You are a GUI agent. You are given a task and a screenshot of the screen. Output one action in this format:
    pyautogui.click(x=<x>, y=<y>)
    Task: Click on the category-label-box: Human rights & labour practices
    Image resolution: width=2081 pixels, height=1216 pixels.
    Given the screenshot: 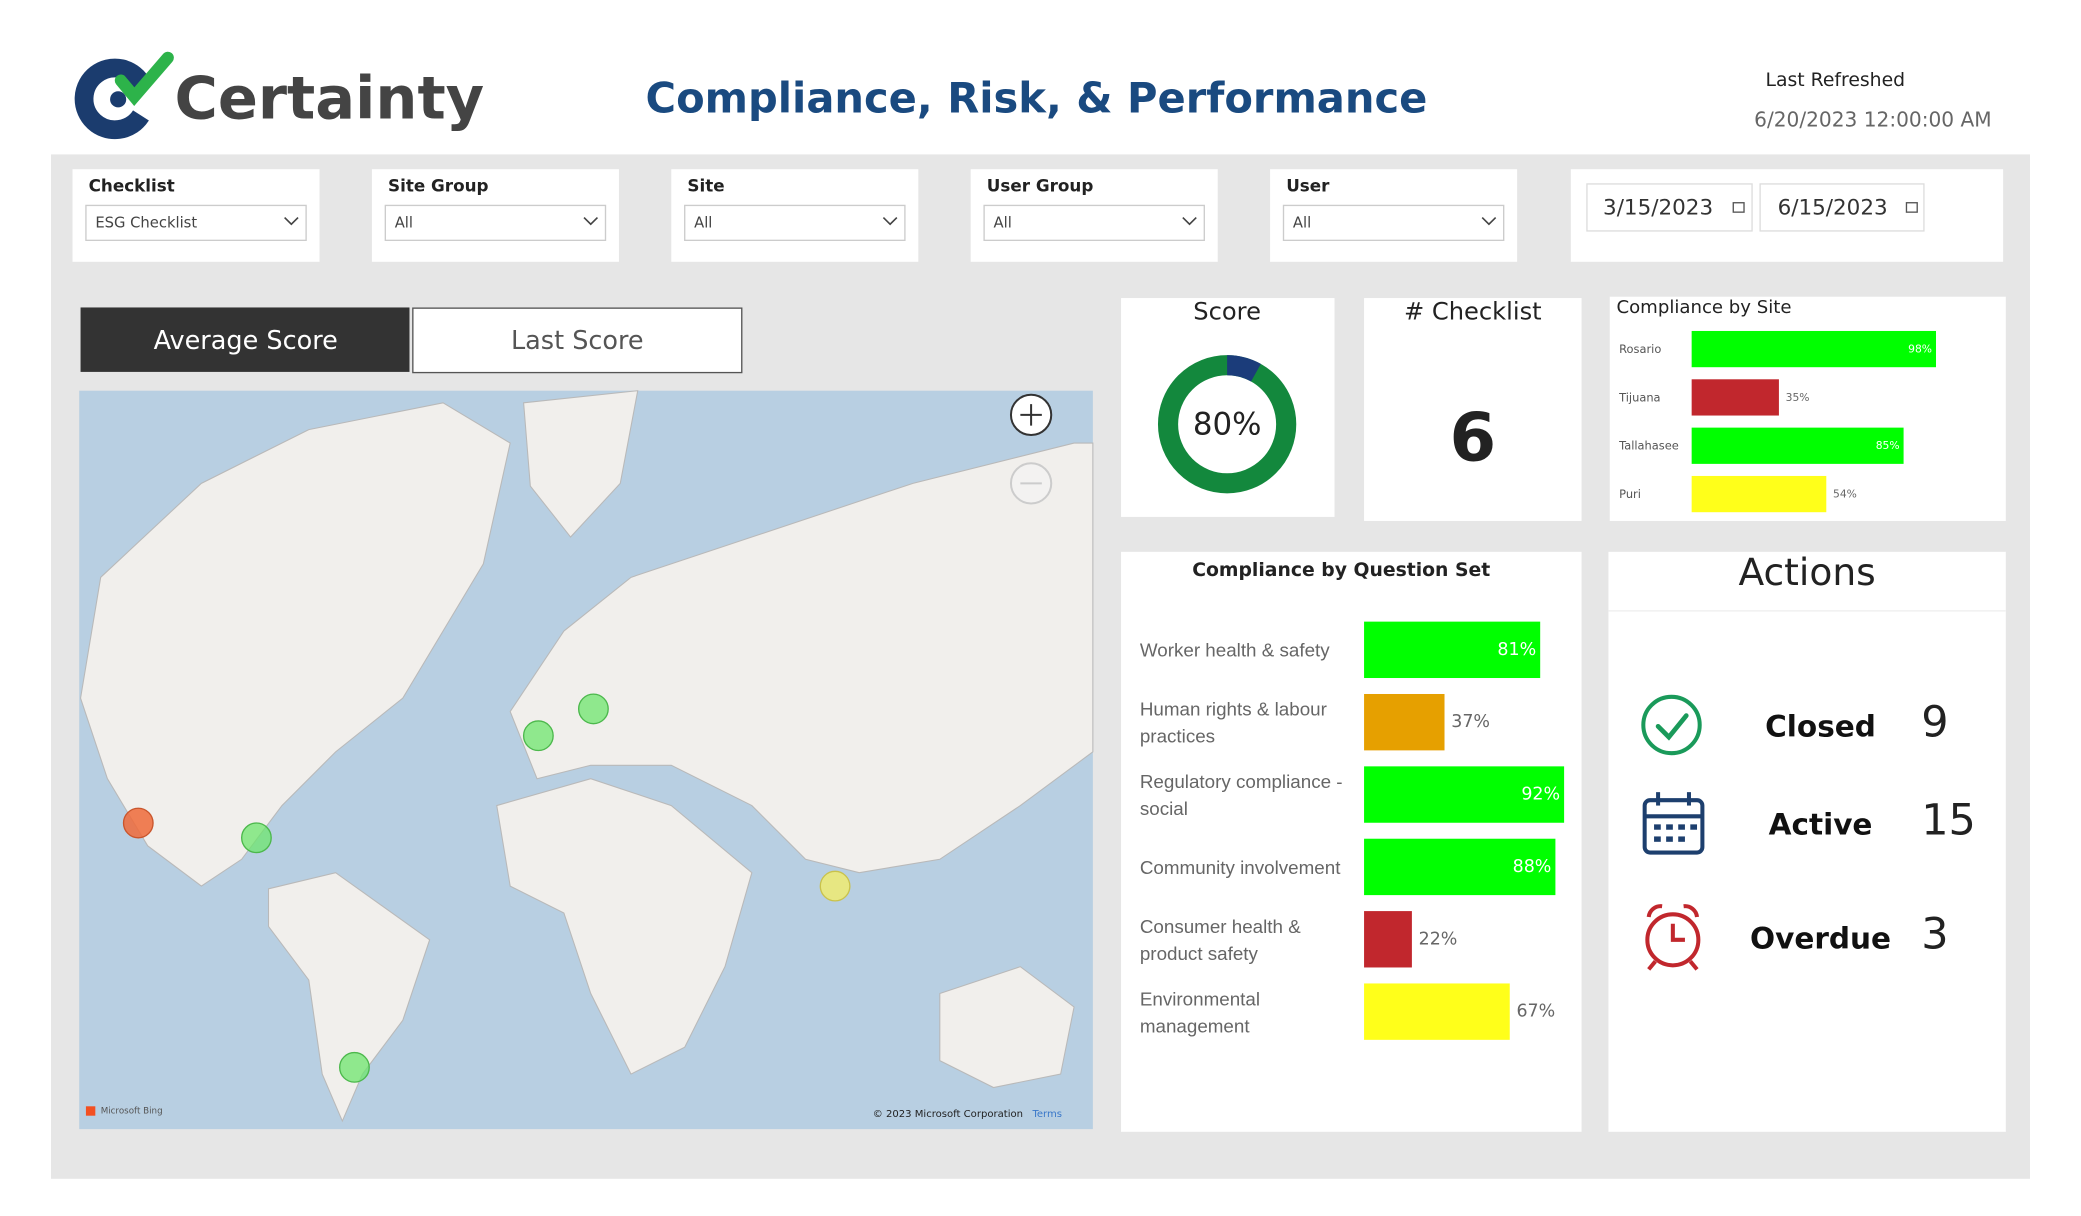 What is the action you would take?
    pyautogui.click(x=1233, y=722)
    